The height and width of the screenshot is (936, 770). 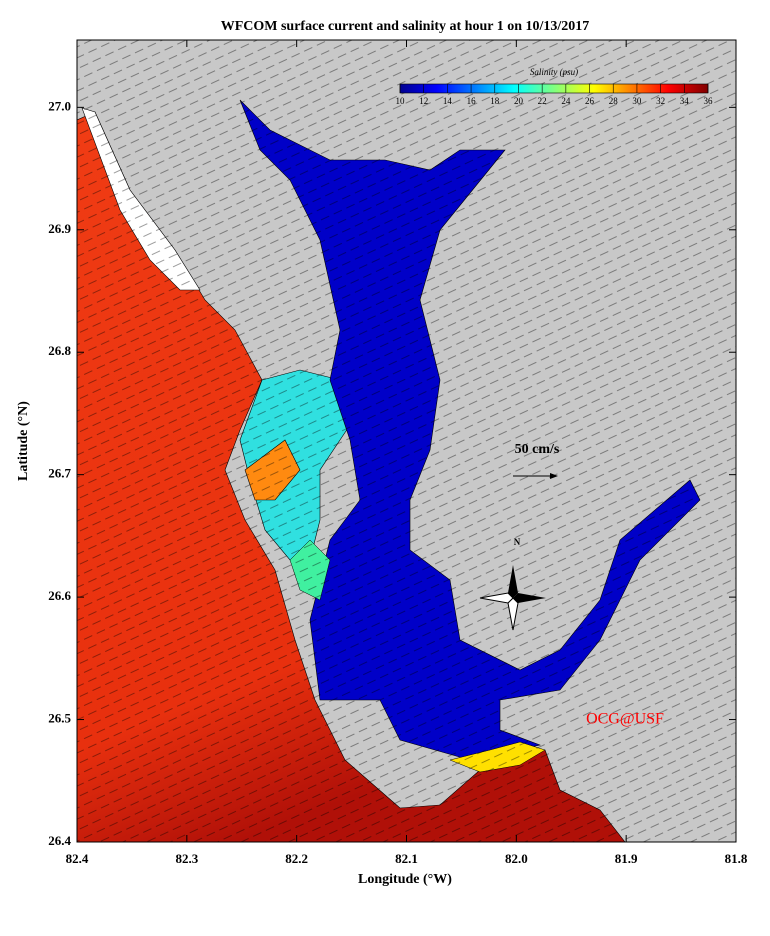 I want to click on scale-arrowhead, so click(x=554, y=476).